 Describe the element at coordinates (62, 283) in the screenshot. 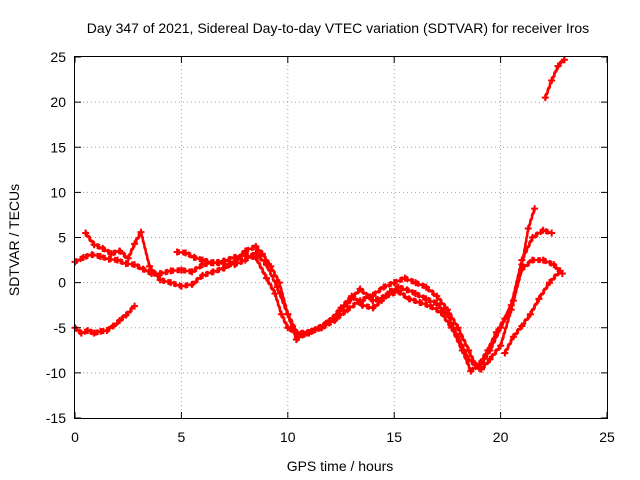

I see `y-tick-label: 0` at that location.